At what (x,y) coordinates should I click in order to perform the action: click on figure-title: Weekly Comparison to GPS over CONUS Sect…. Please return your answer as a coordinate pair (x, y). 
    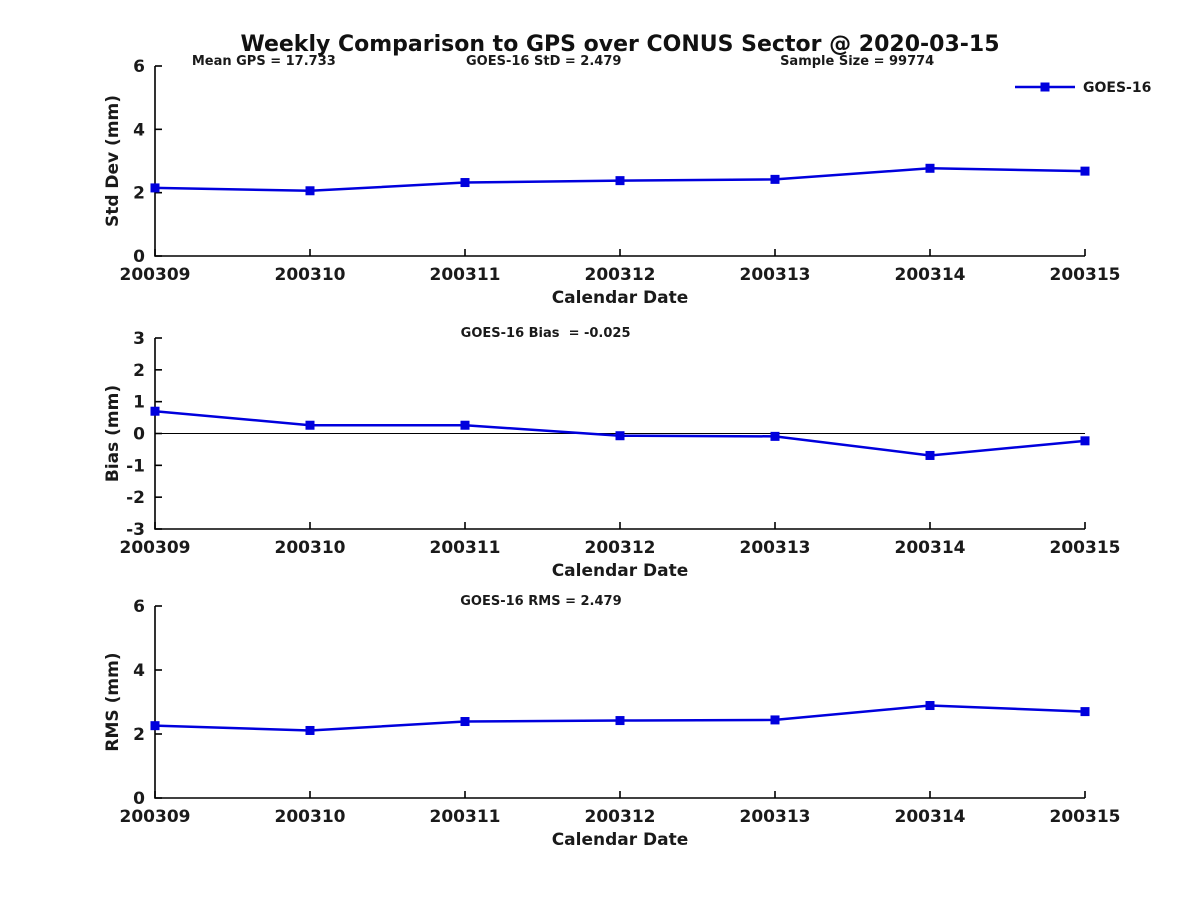
    Looking at the image, I should click on (619, 44).